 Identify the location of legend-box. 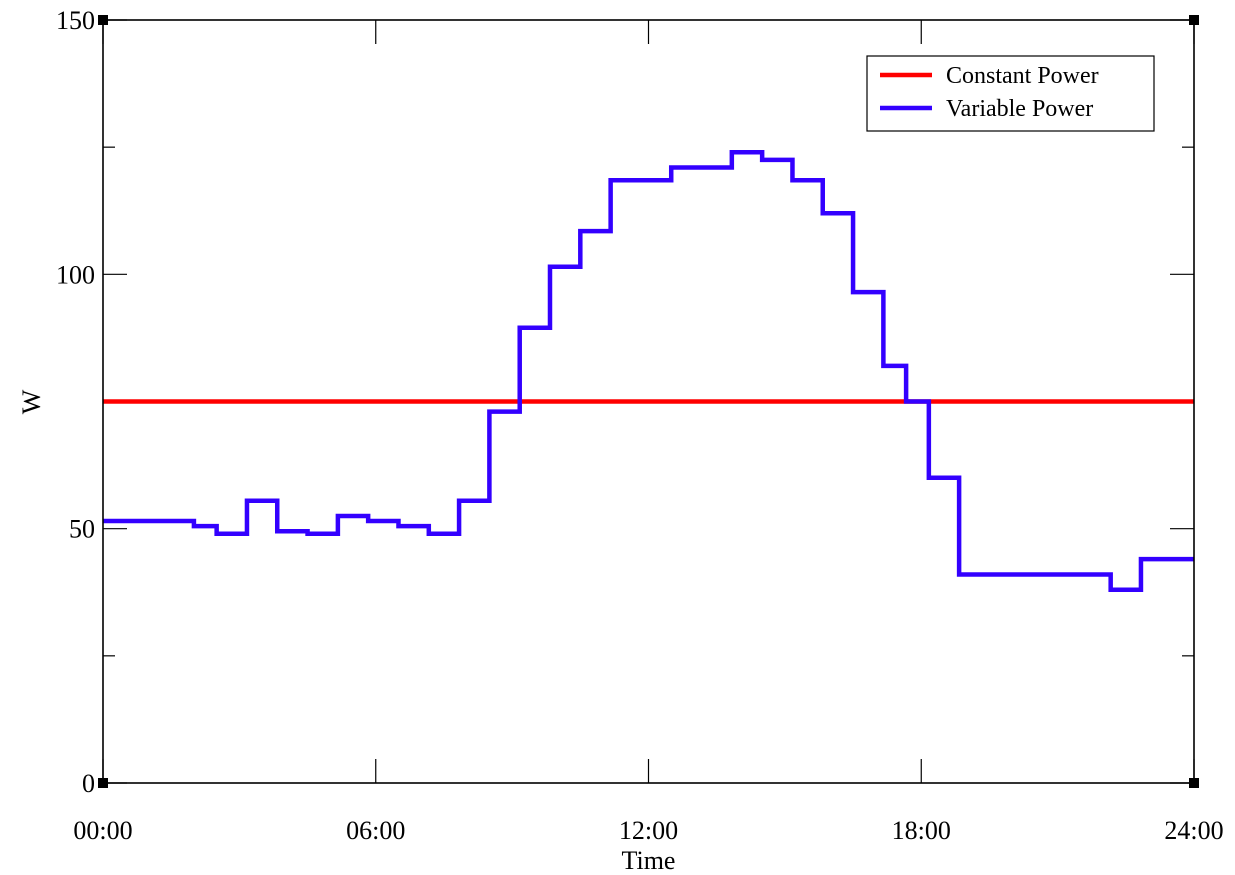
(1010, 93).